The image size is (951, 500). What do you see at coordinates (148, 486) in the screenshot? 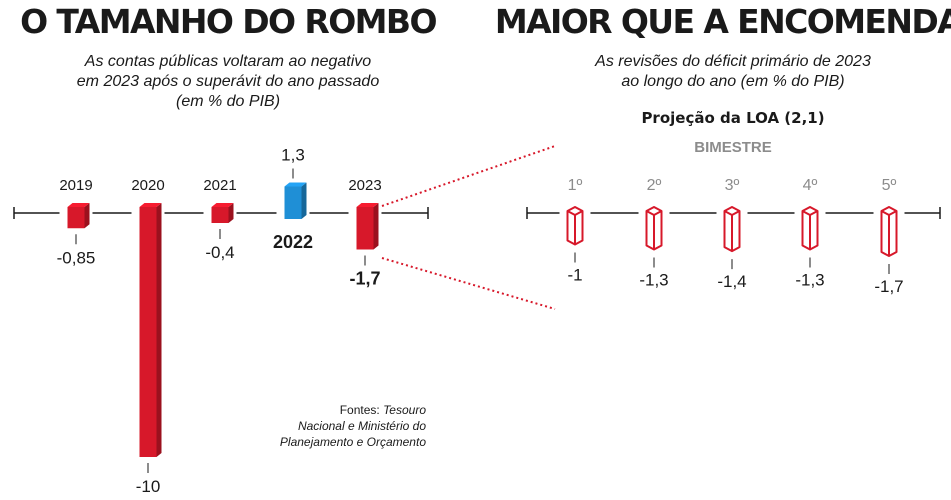
I see `value-label: -10` at bounding box center [148, 486].